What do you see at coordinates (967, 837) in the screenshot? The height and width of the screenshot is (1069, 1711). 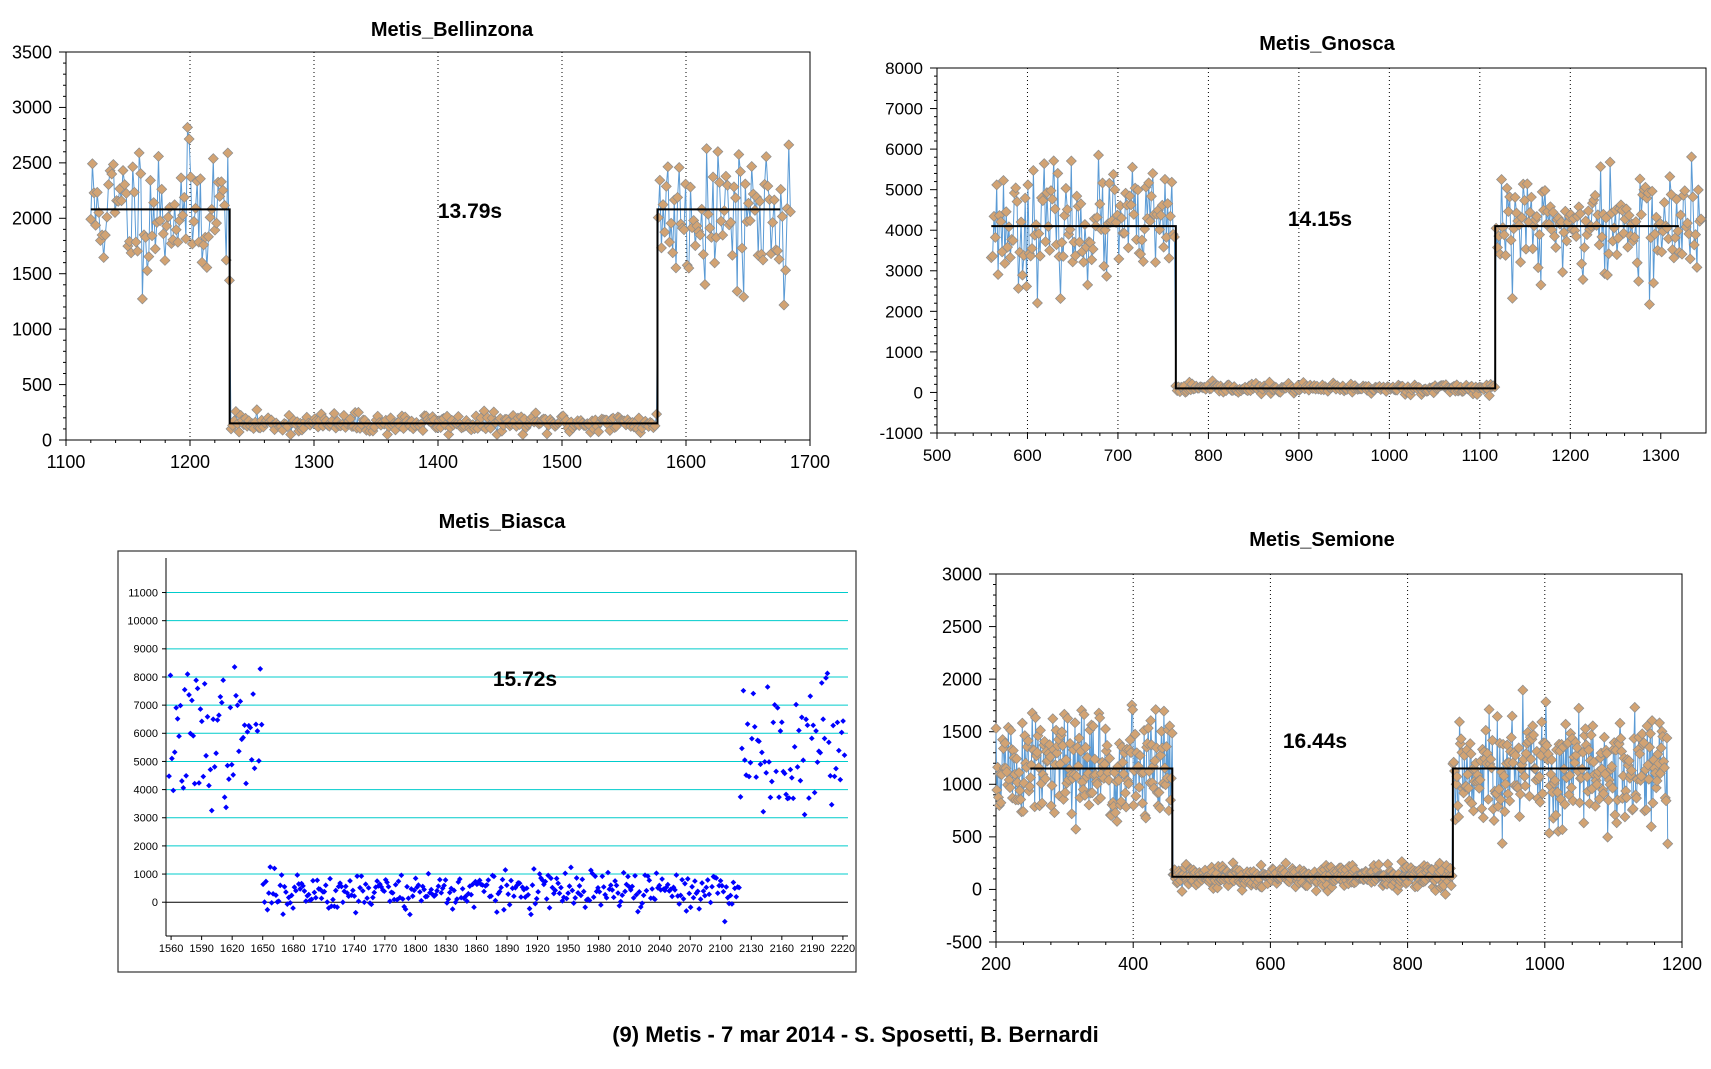 I see `y-tick-label: 500` at bounding box center [967, 837].